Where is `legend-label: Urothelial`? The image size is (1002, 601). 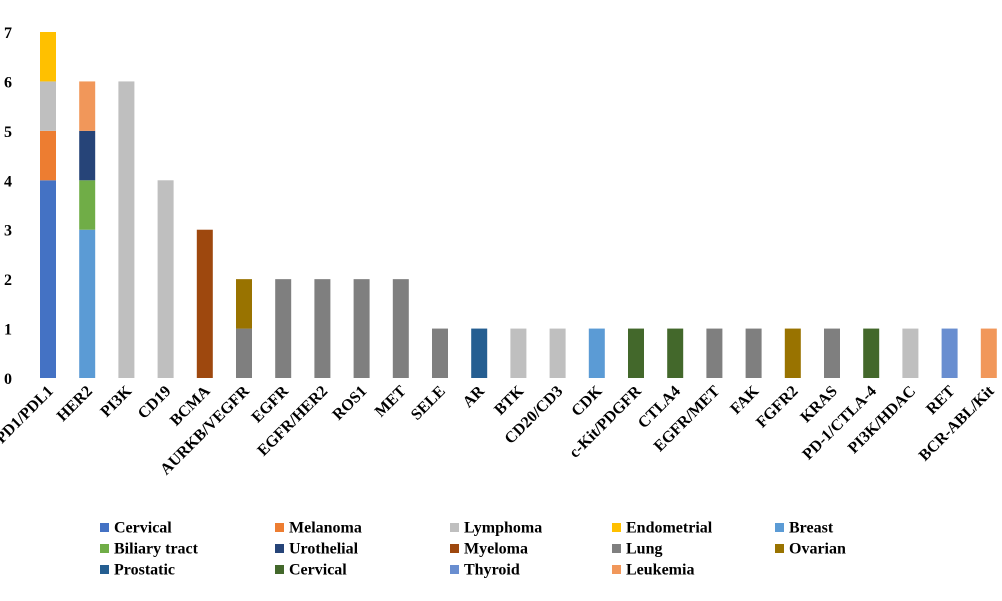
legend-label: Urothelial is located at coordinates (324, 549).